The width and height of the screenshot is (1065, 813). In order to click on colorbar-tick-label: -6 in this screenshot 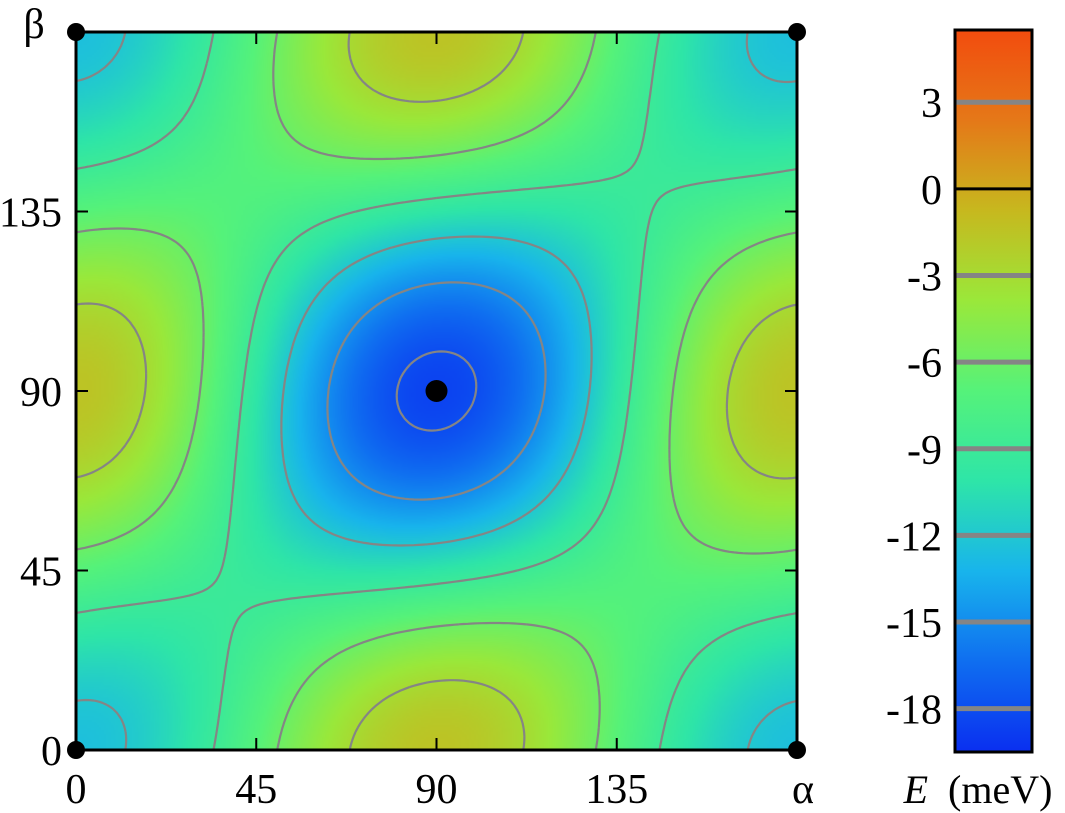, I will do `click(924, 364)`.